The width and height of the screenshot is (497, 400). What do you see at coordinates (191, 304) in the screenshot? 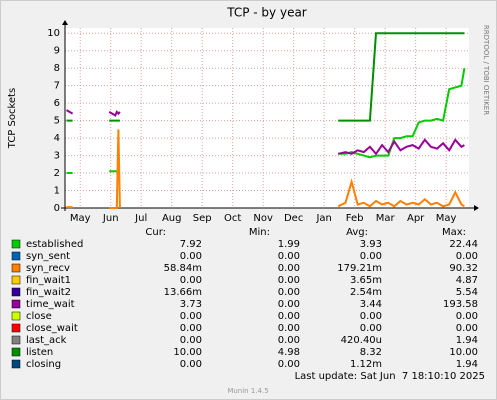
I see `legend-cur: 3.73` at bounding box center [191, 304].